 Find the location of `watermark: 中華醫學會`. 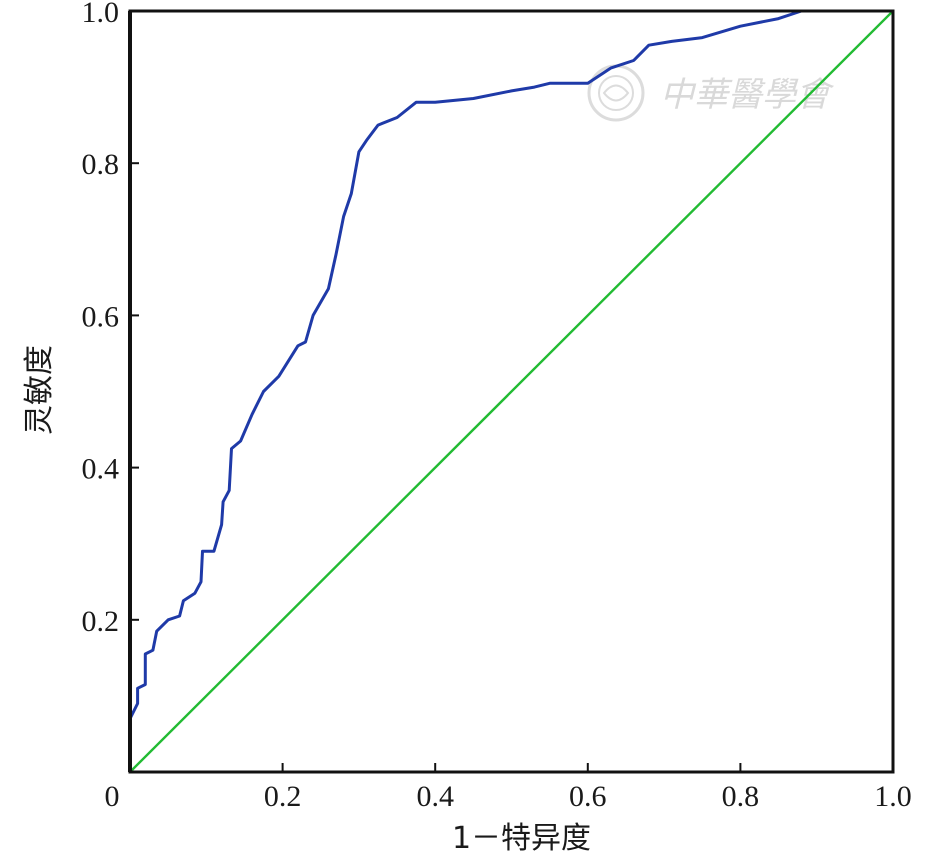

watermark: 中華醫學會 is located at coordinates (711, 93).